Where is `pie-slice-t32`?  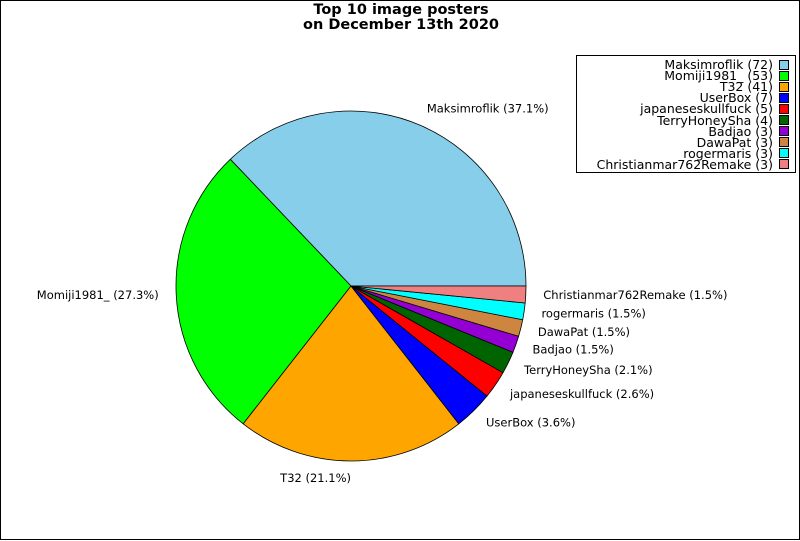 pie-slice-t32 is located at coordinates (351, 373).